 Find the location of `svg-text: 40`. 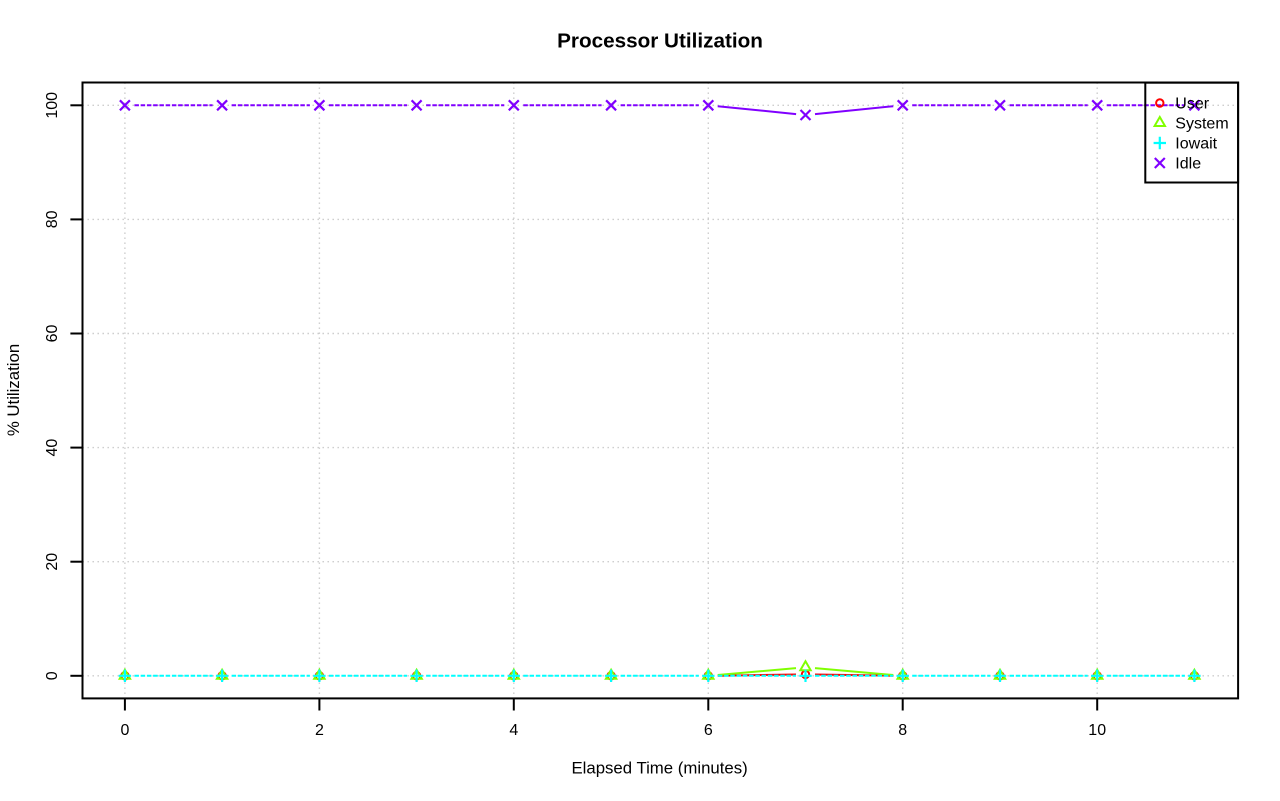

svg-text: 40 is located at coordinates (52, 448).